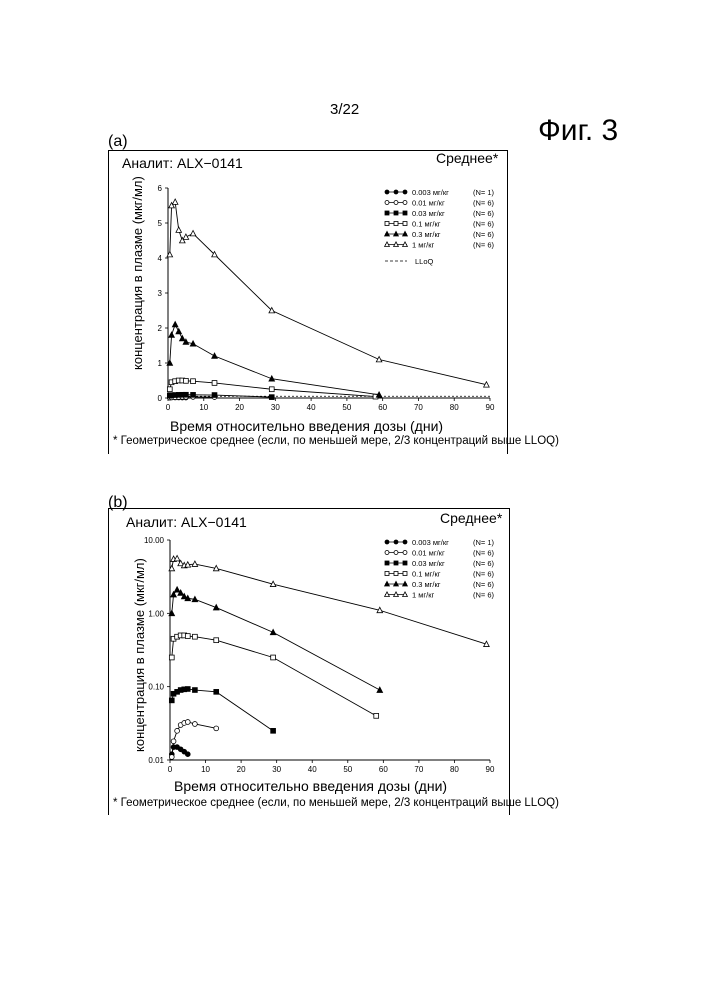 The height and width of the screenshot is (1000, 704). I want to click on x-tick-label: 20, so click(241, 769).